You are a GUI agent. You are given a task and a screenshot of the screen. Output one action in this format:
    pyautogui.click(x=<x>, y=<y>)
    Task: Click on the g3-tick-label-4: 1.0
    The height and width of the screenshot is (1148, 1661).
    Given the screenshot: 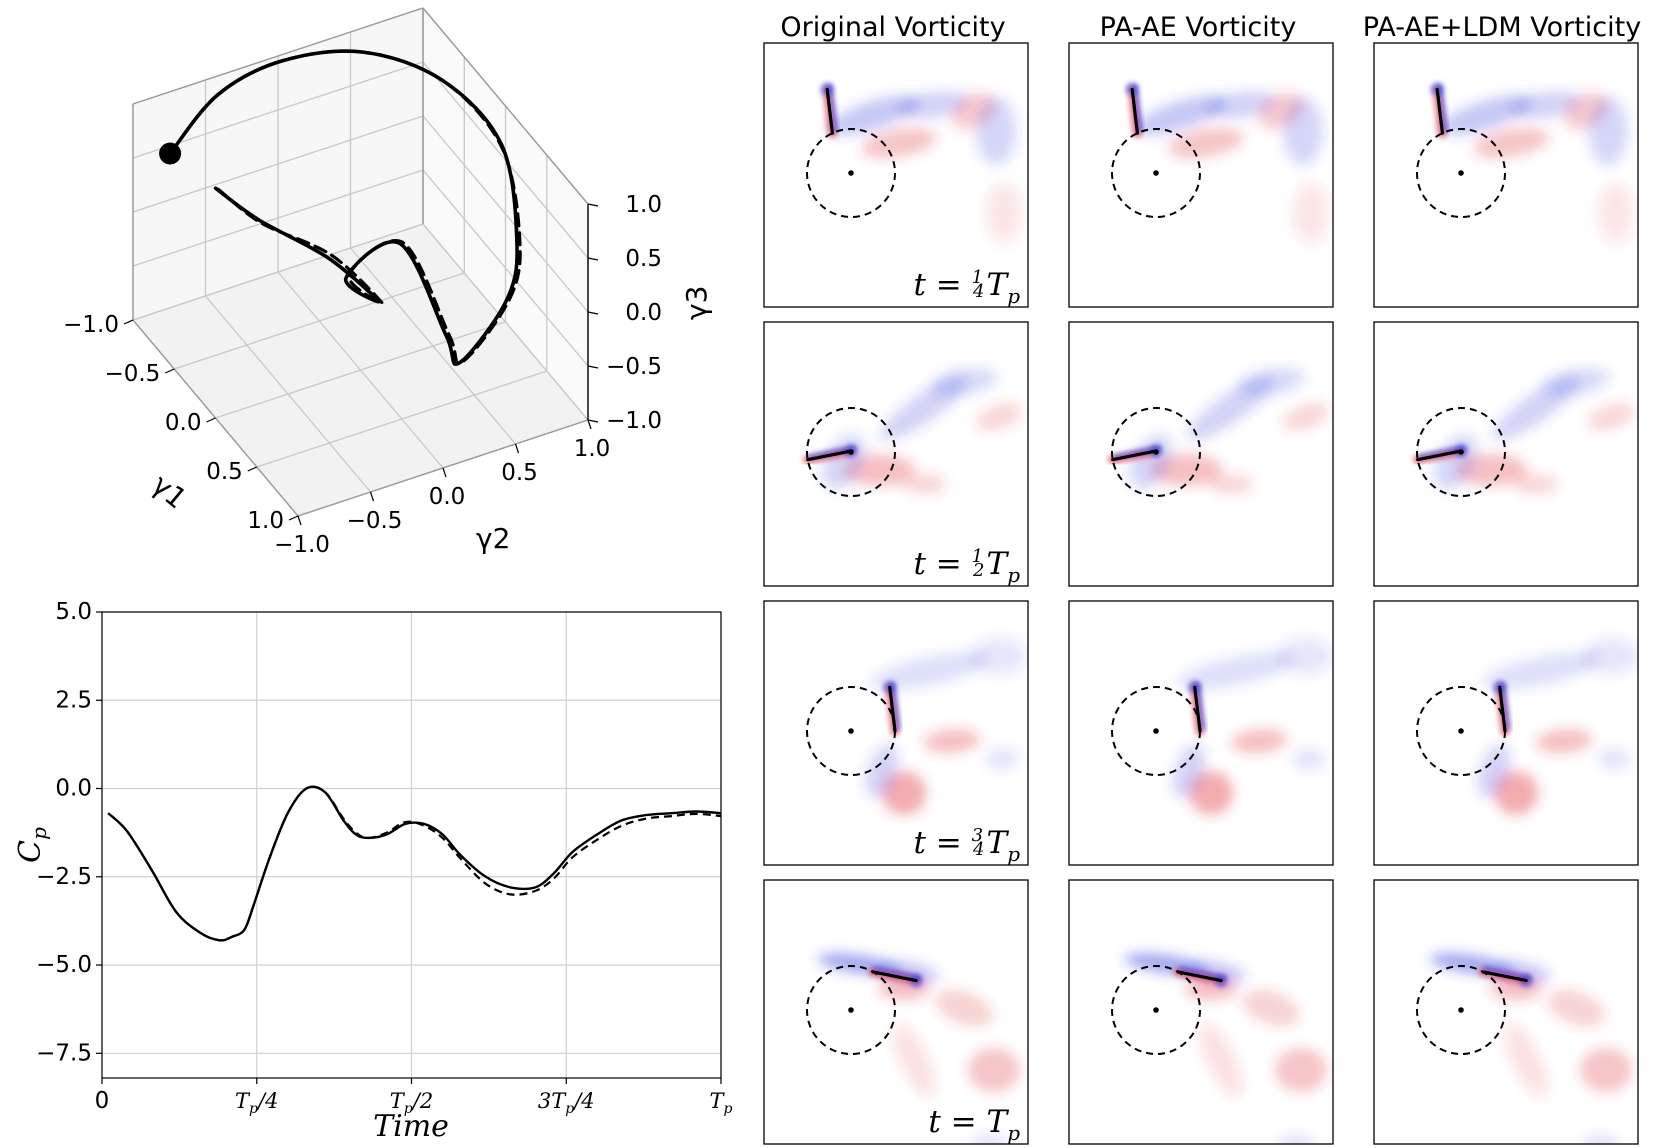 What is the action you would take?
    pyautogui.click(x=643, y=205)
    